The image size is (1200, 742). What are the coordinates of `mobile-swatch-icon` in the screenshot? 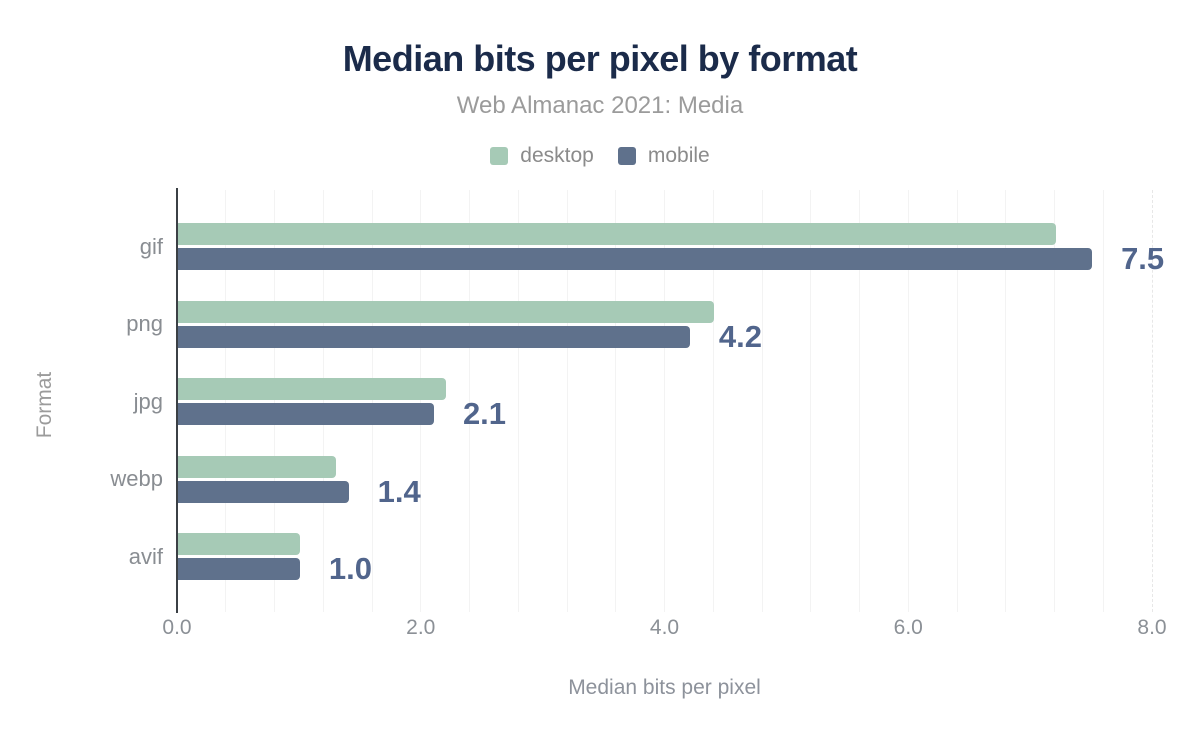 It's located at (626, 156).